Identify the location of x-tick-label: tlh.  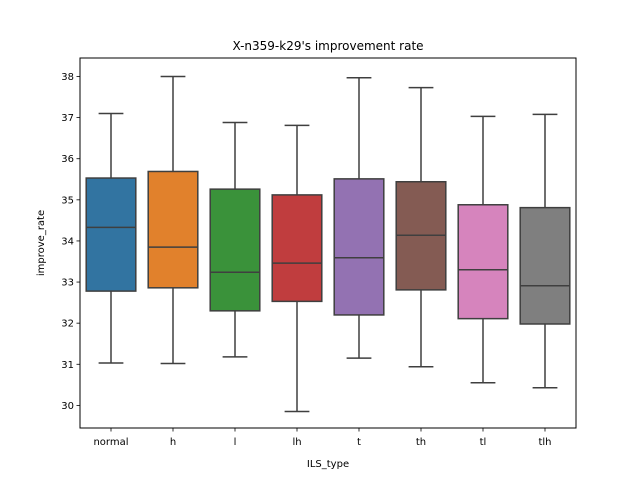
(544, 442).